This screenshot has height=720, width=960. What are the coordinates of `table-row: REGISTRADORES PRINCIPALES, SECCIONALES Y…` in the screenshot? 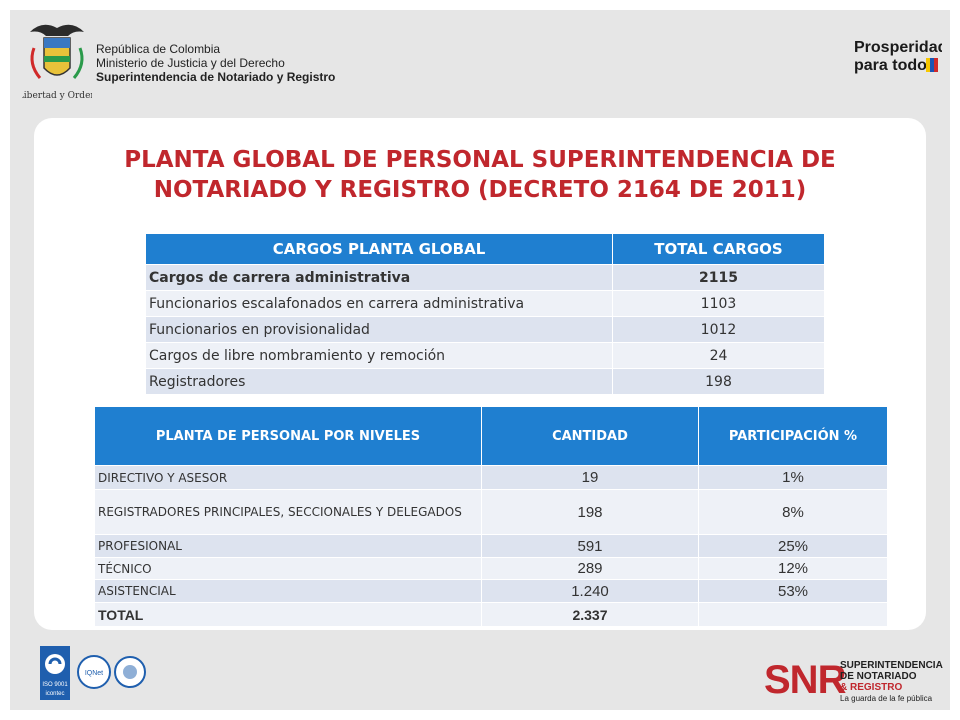 It's located at (491, 512).